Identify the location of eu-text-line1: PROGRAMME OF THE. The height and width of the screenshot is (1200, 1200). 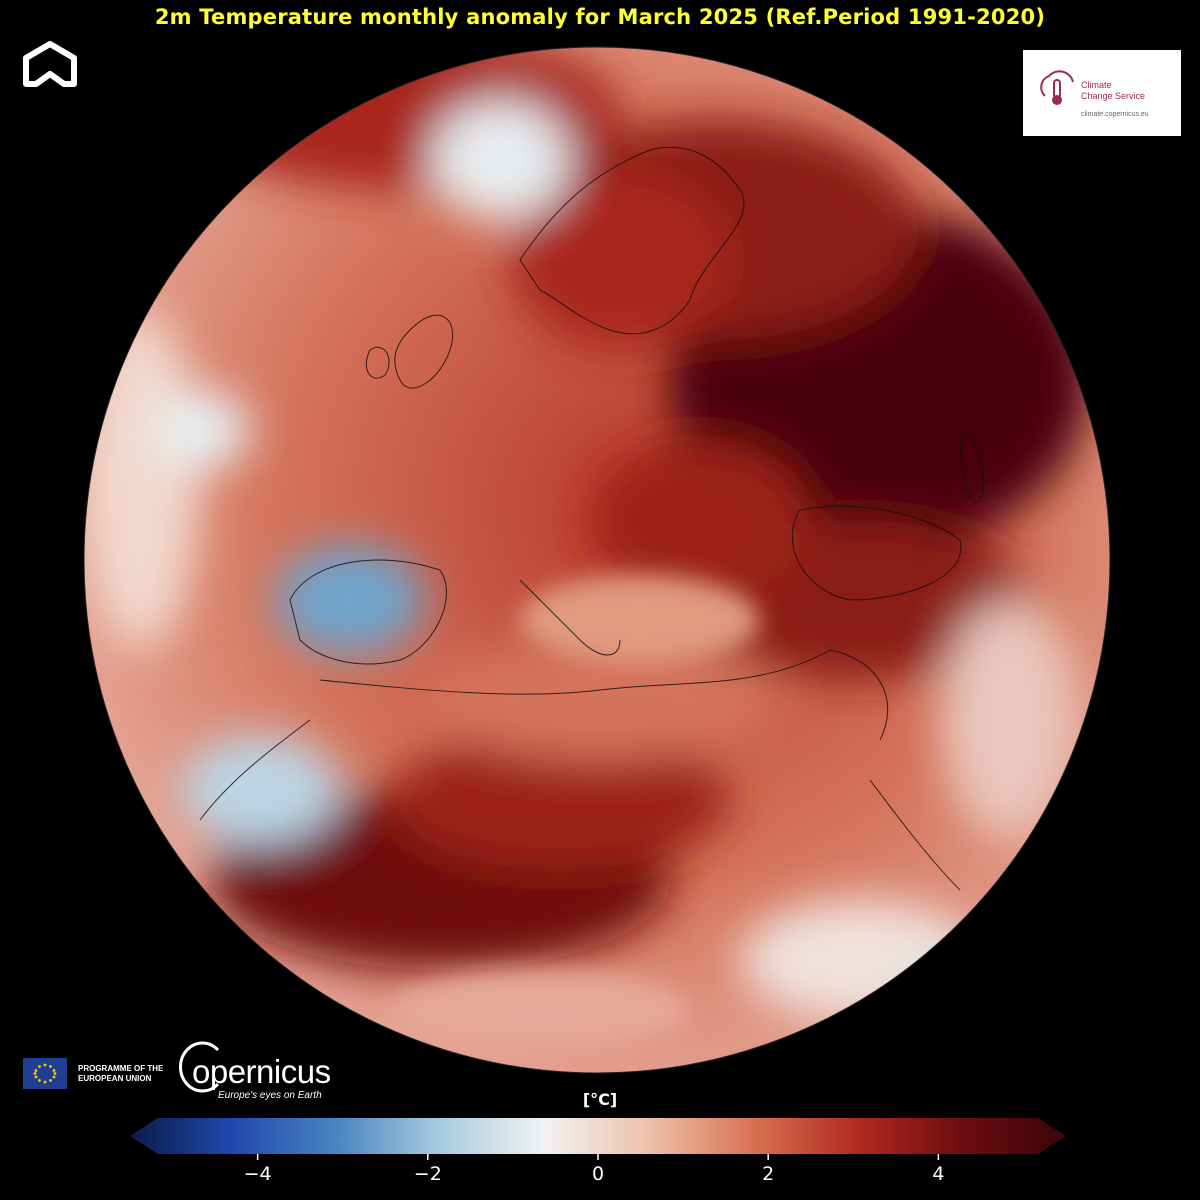
(121, 1068).